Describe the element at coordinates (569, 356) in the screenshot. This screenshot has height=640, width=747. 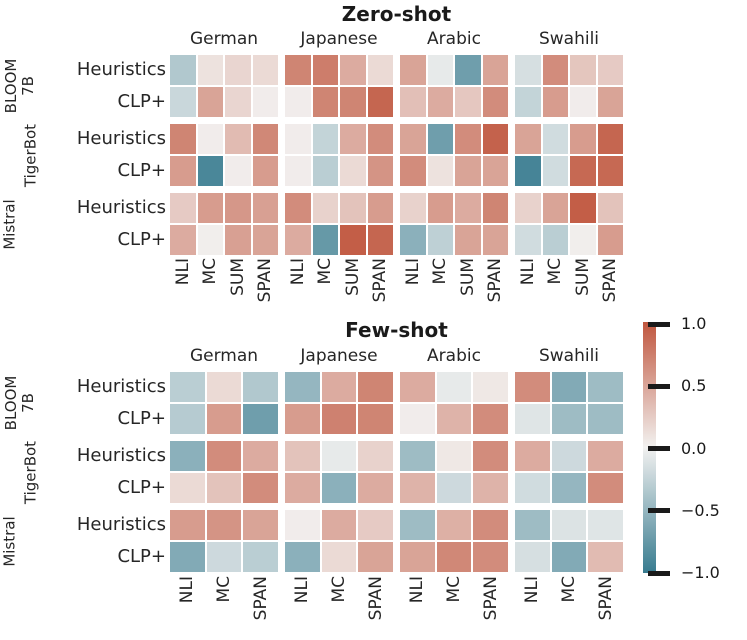
I see `column-group-label: Swahili` at that location.